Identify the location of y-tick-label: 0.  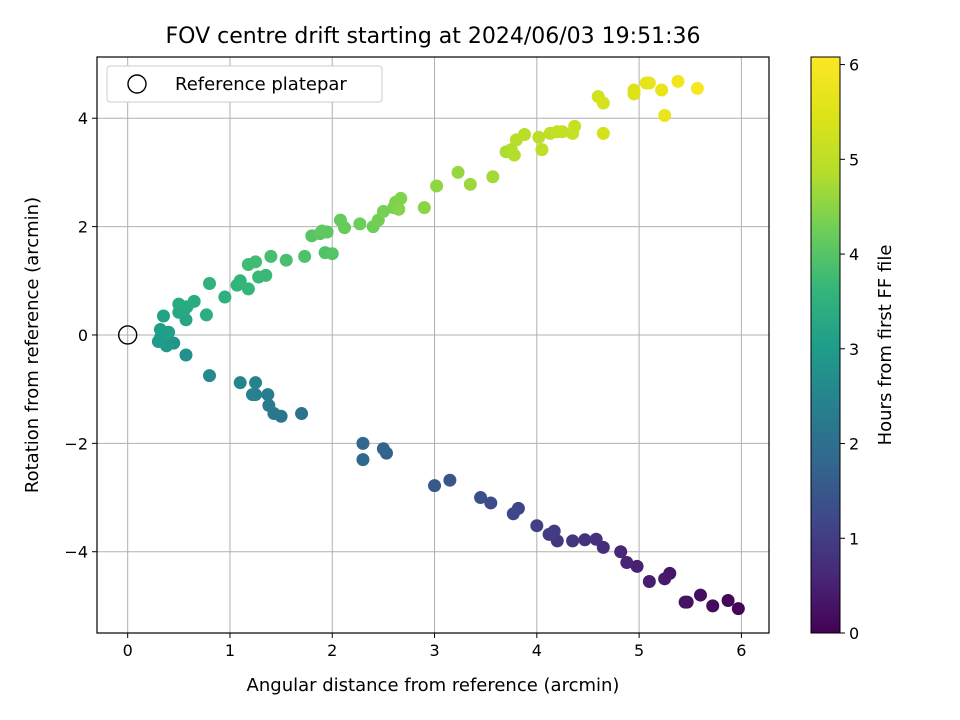
(83, 335).